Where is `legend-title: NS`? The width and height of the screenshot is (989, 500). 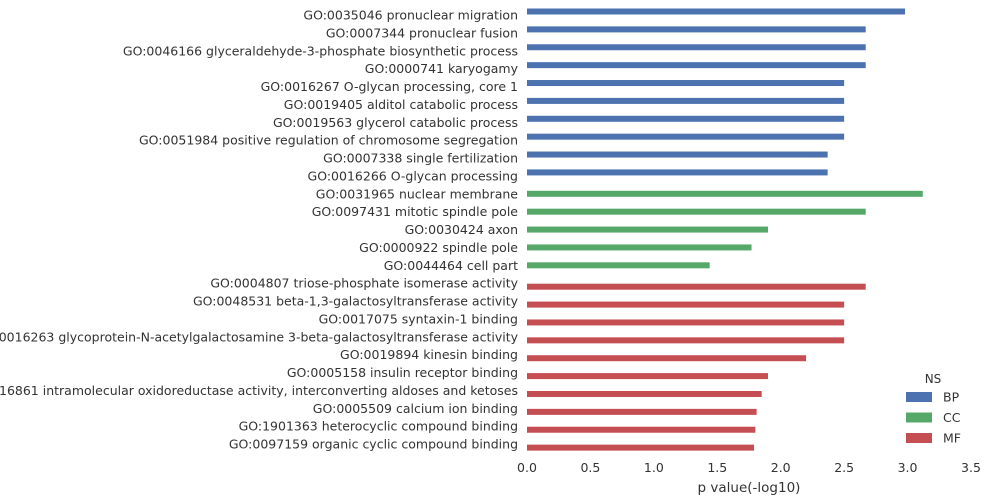 legend-title: NS is located at coordinates (933, 379).